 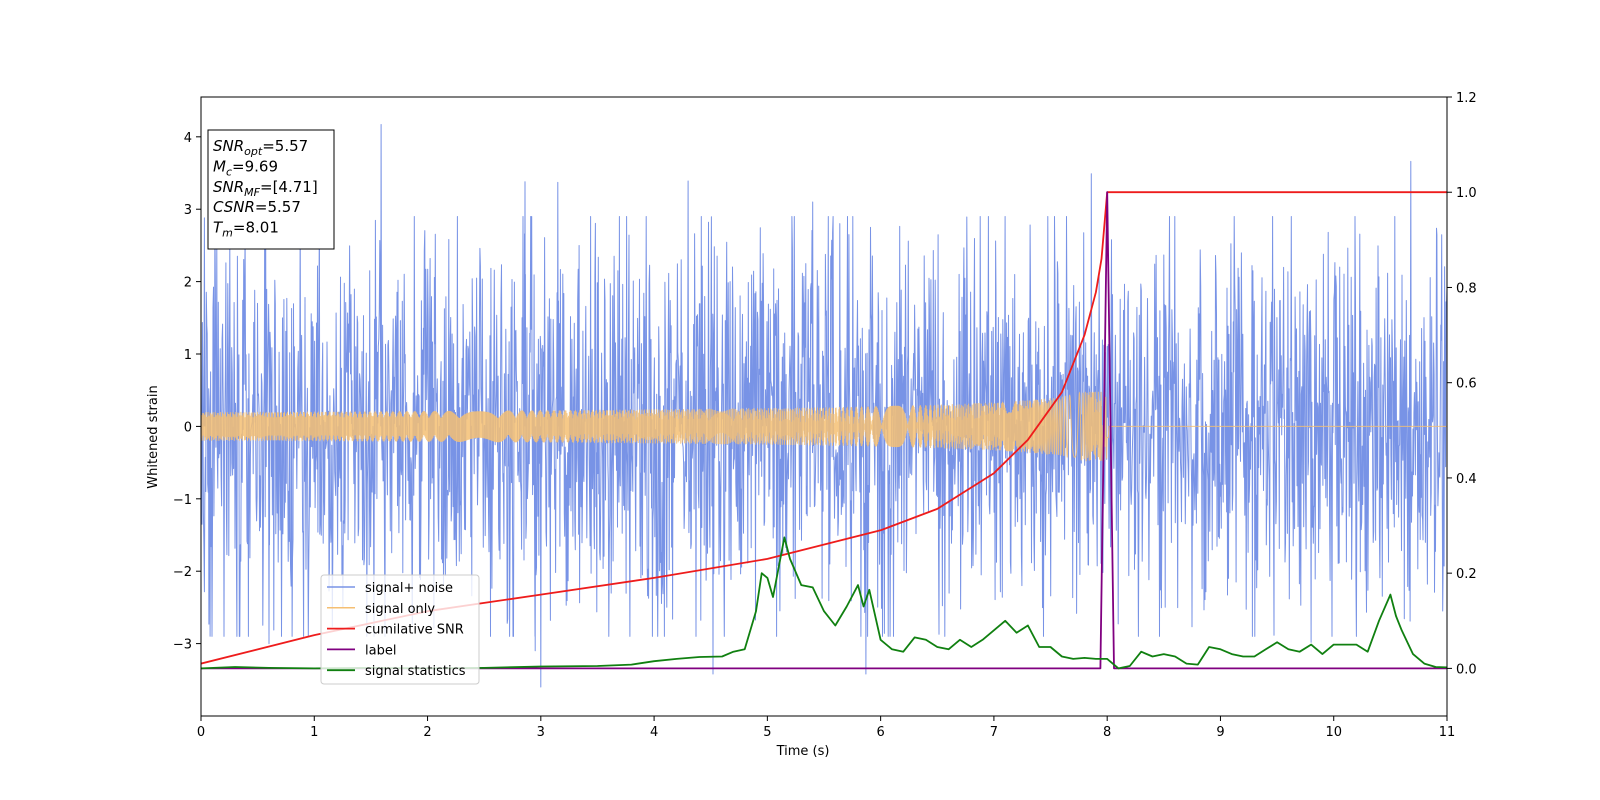 I want to click on info-box-entry: CSNR=5.57, so click(x=257, y=207).